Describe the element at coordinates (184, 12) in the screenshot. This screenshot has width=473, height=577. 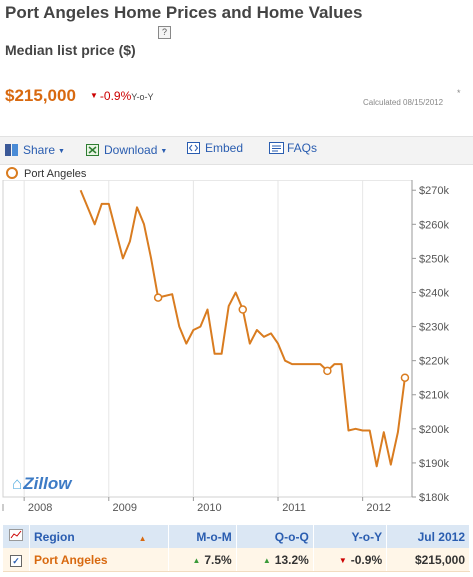
I see `page-title: Port Angeles Home Prices and Home Values` at that location.